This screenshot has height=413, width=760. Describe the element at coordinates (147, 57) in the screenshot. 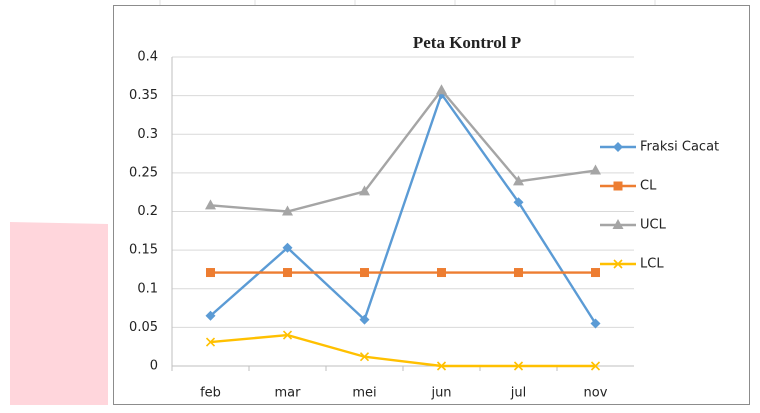

I see `y-tick-label: 0.4` at that location.